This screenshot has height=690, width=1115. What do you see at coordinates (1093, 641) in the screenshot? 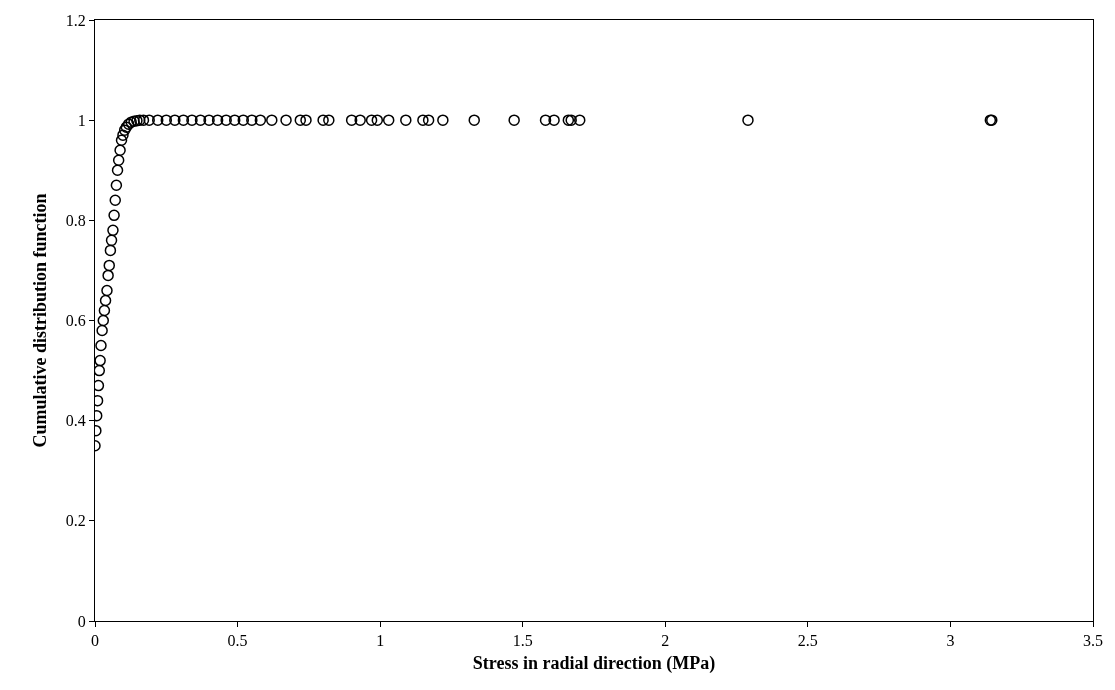
I see `x-tick-label: 3.5` at bounding box center [1093, 641].